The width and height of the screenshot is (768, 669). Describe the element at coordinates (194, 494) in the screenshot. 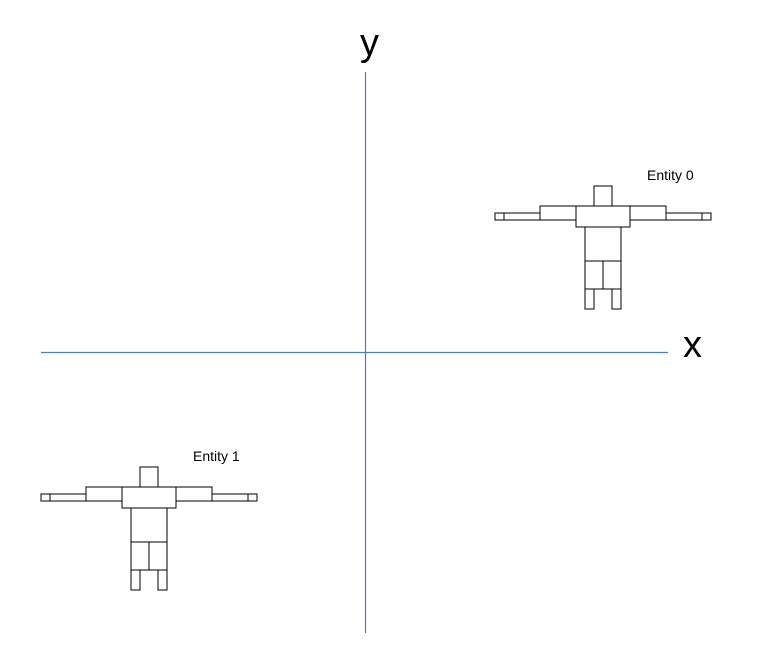

I see `entity-1-right-upper-arm` at that location.